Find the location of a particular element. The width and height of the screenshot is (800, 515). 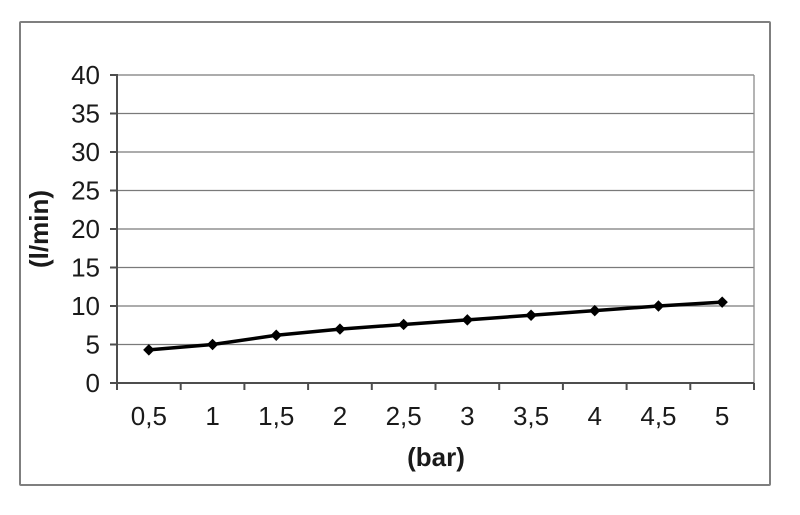

y-tick-label: 20 is located at coordinates (85, 229).